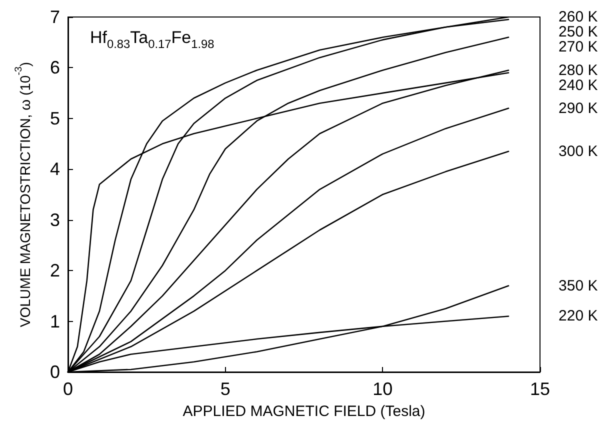  Describe the element at coordinates (55, 220) in the screenshot. I see `y-tick-label: 3` at that location.